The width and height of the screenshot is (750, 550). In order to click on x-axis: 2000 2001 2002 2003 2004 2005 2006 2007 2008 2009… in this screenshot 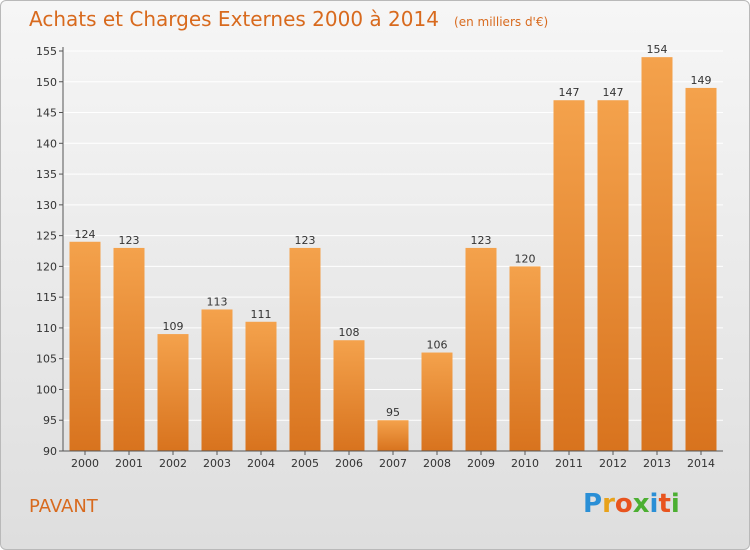, I will do `click(393, 460)`.